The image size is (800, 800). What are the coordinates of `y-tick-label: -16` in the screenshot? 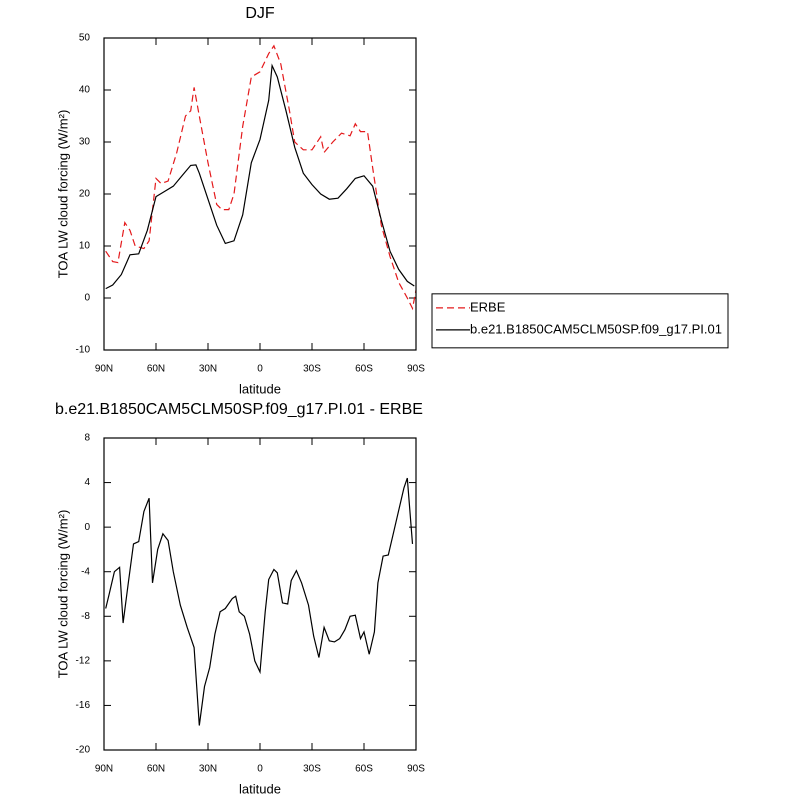 It's located at (83, 705).